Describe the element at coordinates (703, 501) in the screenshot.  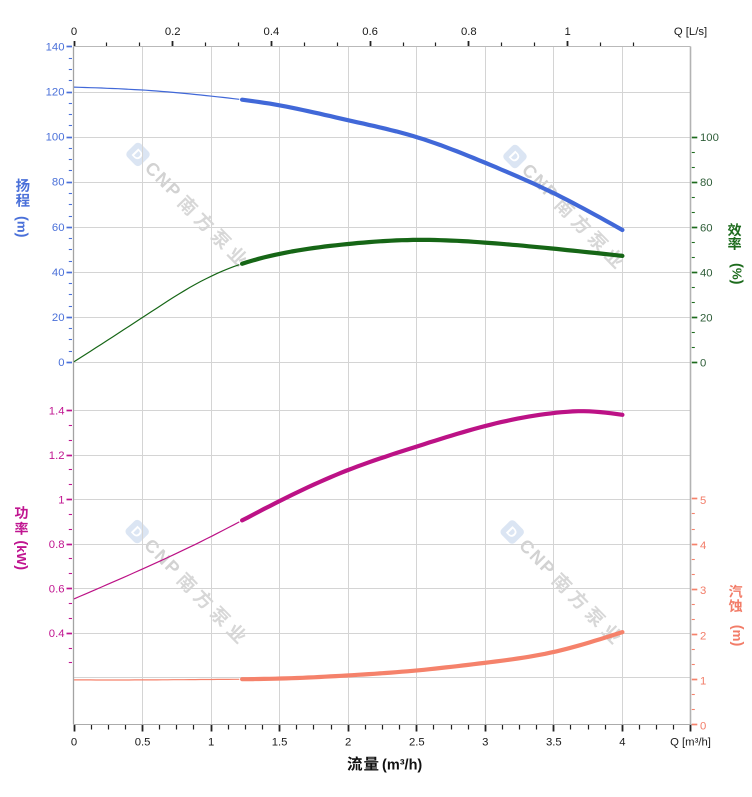
I see `svg-text: 5` at that location.